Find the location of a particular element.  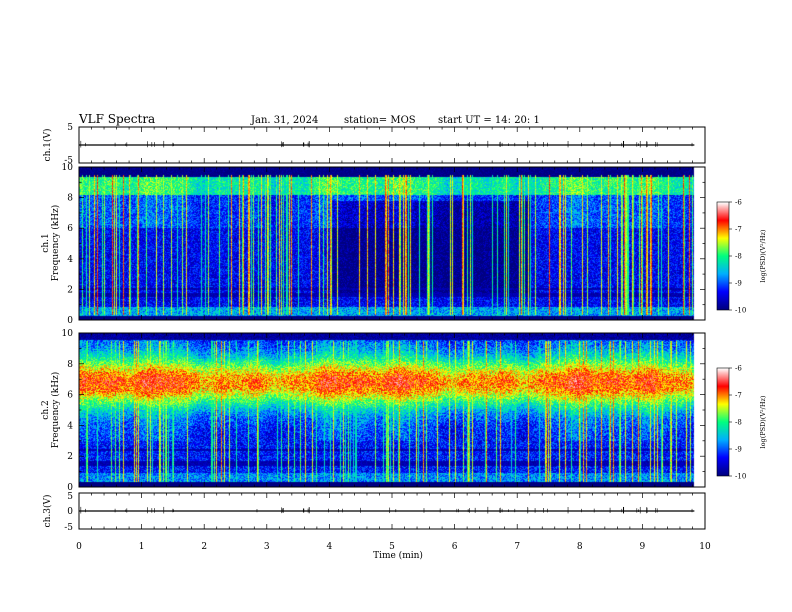

start-time-label: start UT = 14: 20: 1 is located at coordinates (489, 120).